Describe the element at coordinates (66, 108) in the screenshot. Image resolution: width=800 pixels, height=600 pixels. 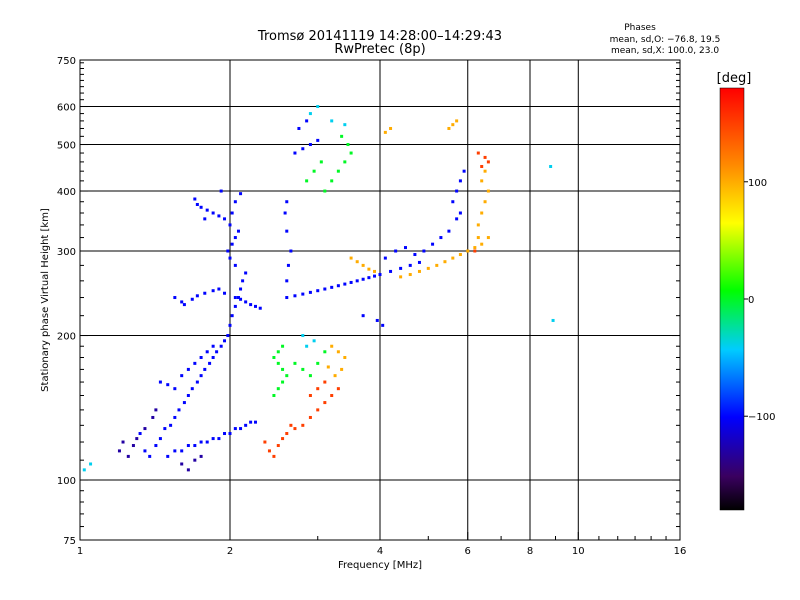
I see `y-tick-label: 600` at that location.